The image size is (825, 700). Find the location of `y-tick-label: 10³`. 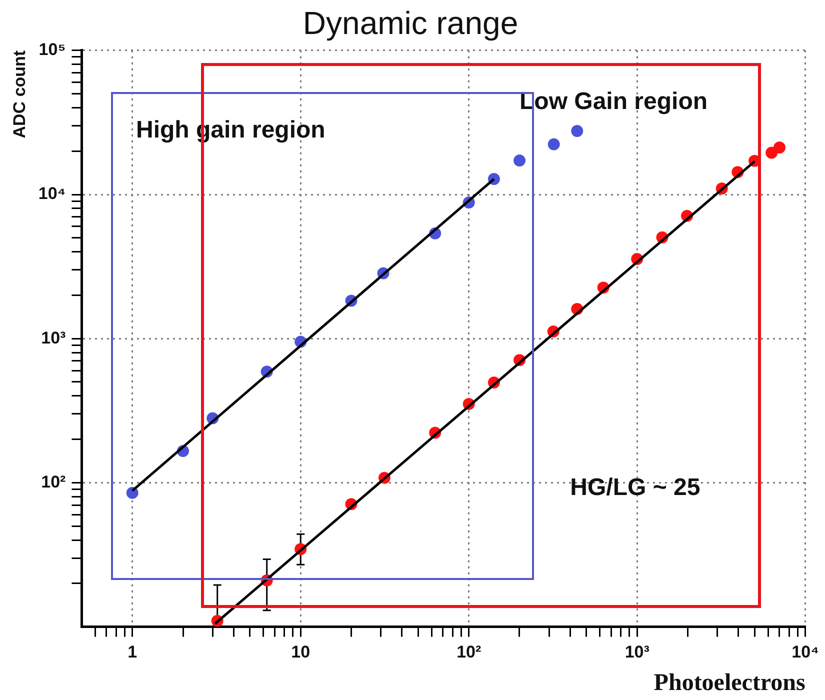

y-tick-label: 10³ is located at coordinates (53, 338).